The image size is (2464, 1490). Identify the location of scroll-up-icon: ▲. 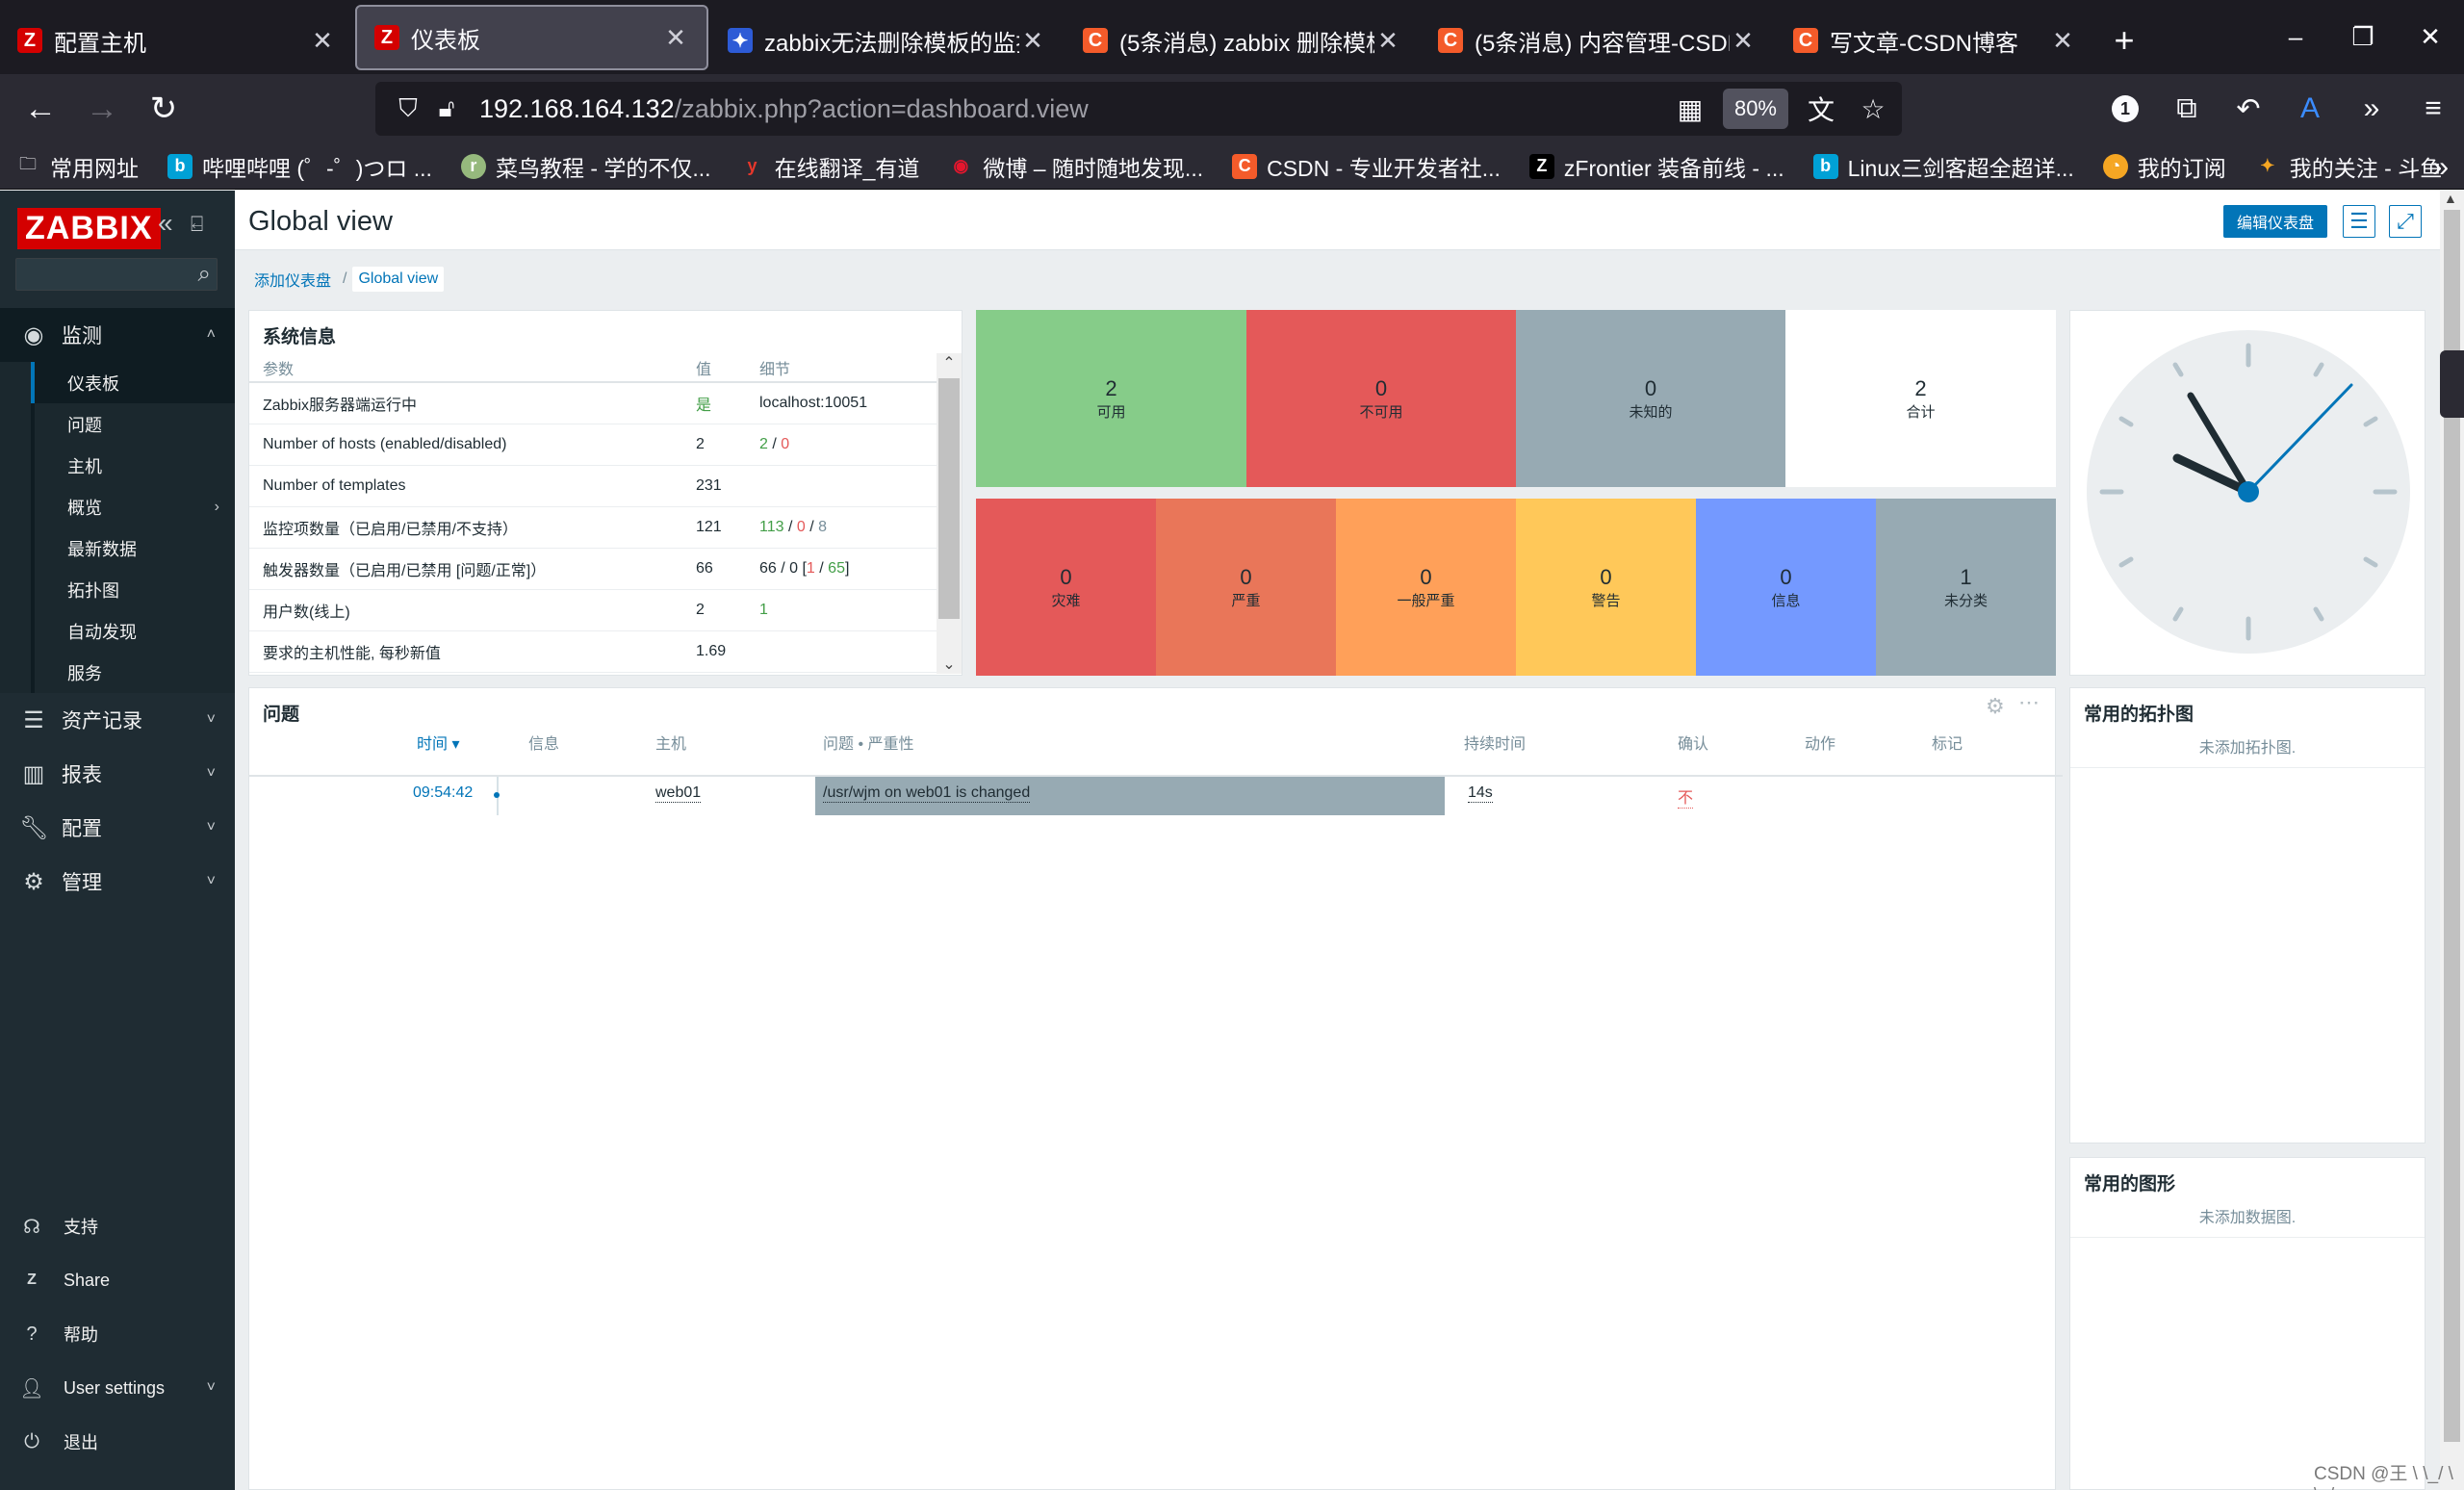
(2450, 198).